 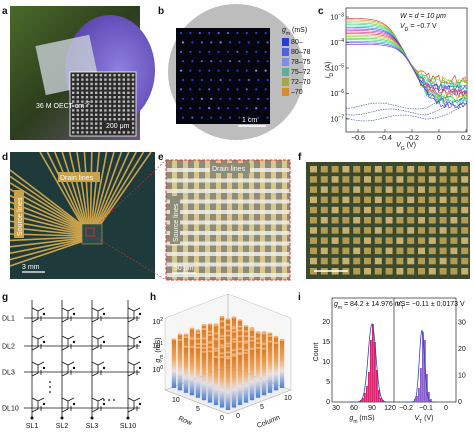 What do you see at coordinates (406, 106) in the screenshot?
I see `gate-current` at bounding box center [406, 106].